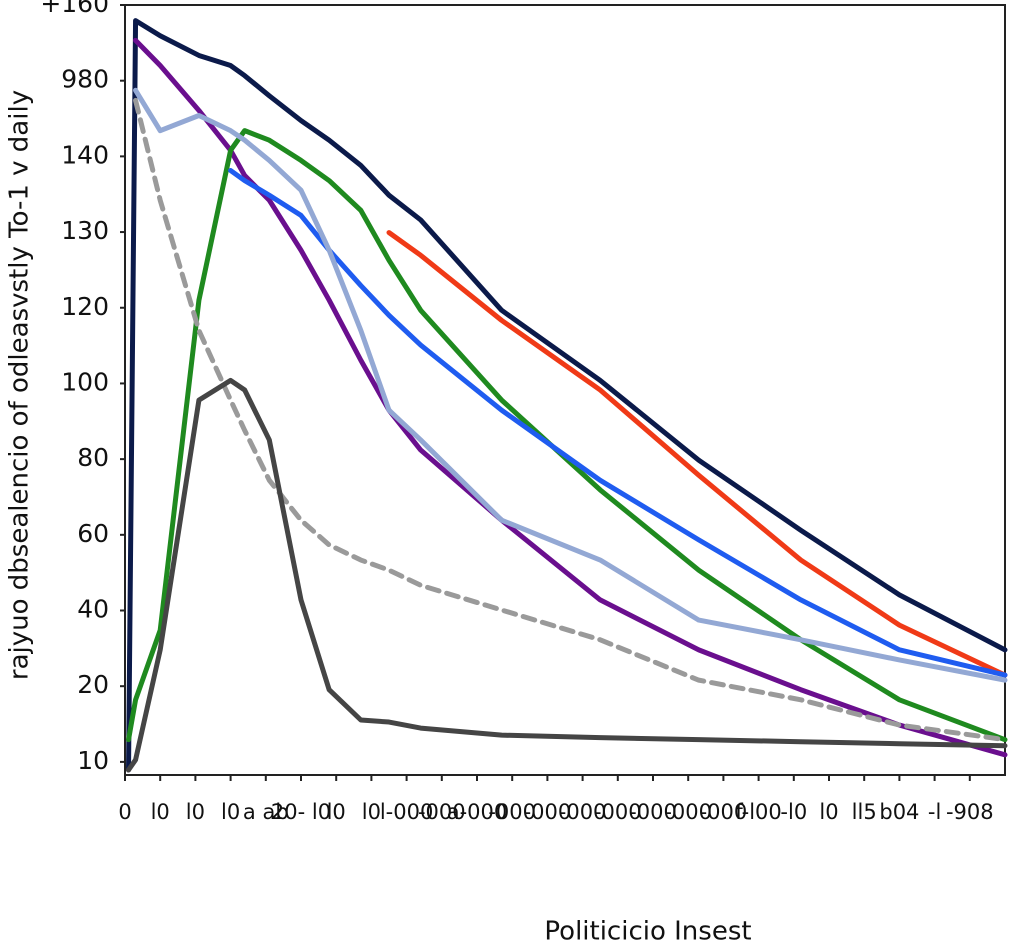 The width and height of the screenshot is (1024, 948). Describe the element at coordinates (934, 812) in the screenshot. I see `x-tick-label: -l` at that location.